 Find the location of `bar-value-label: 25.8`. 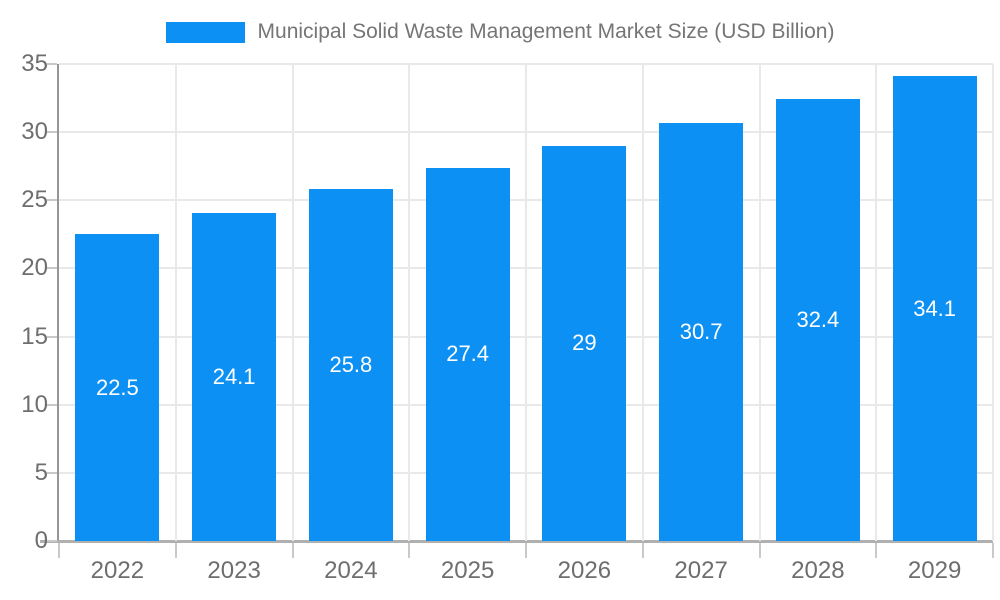

bar-value-label: 25.8 is located at coordinates (351, 365).